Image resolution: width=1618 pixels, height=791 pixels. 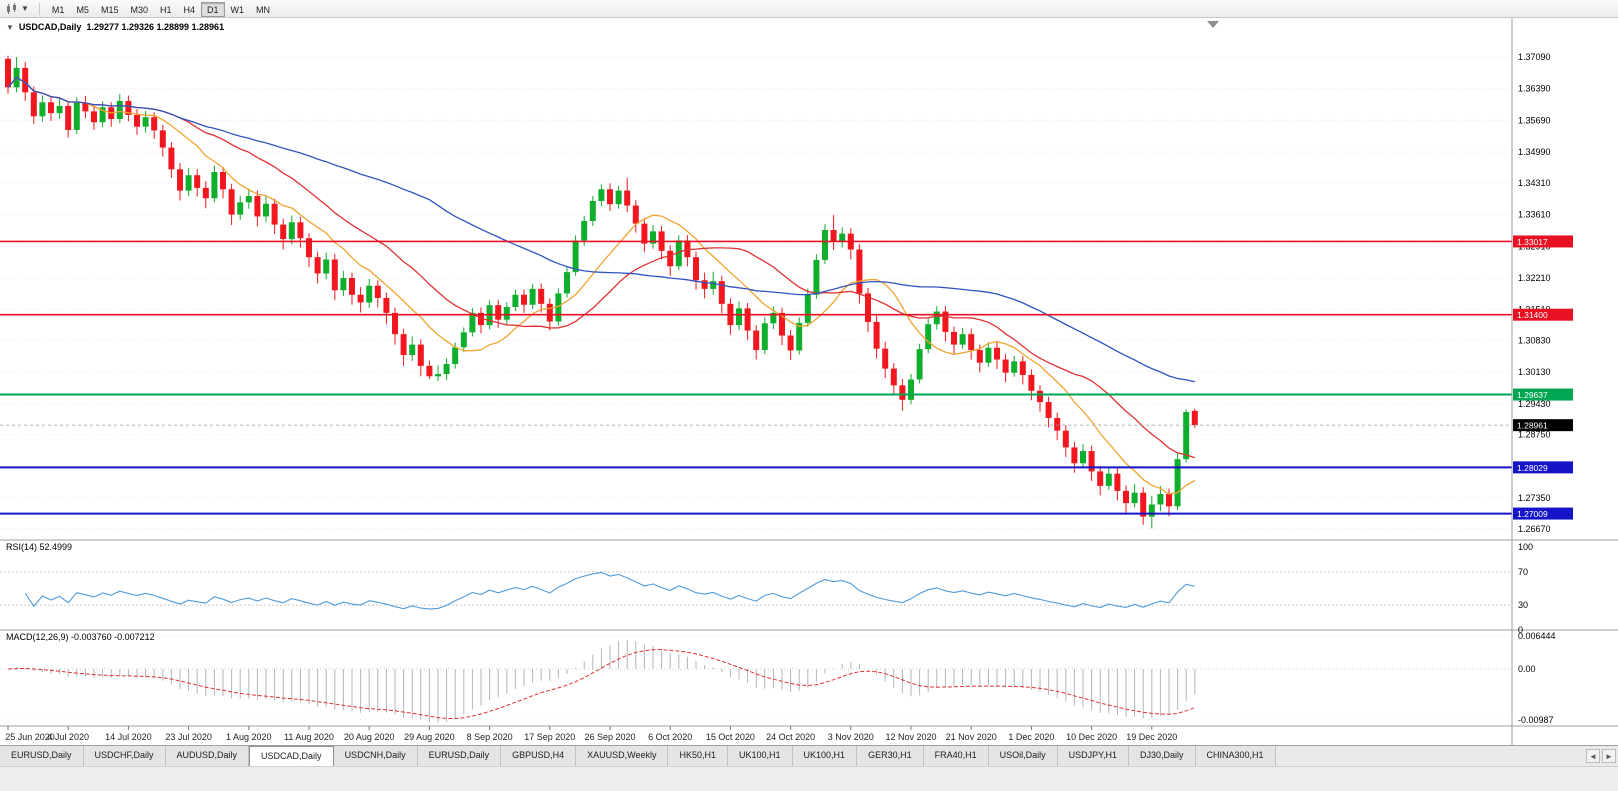 What do you see at coordinates (956, 756) in the screenshot?
I see `tab-12-fra40-h1: FRA40,H1` at bounding box center [956, 756].